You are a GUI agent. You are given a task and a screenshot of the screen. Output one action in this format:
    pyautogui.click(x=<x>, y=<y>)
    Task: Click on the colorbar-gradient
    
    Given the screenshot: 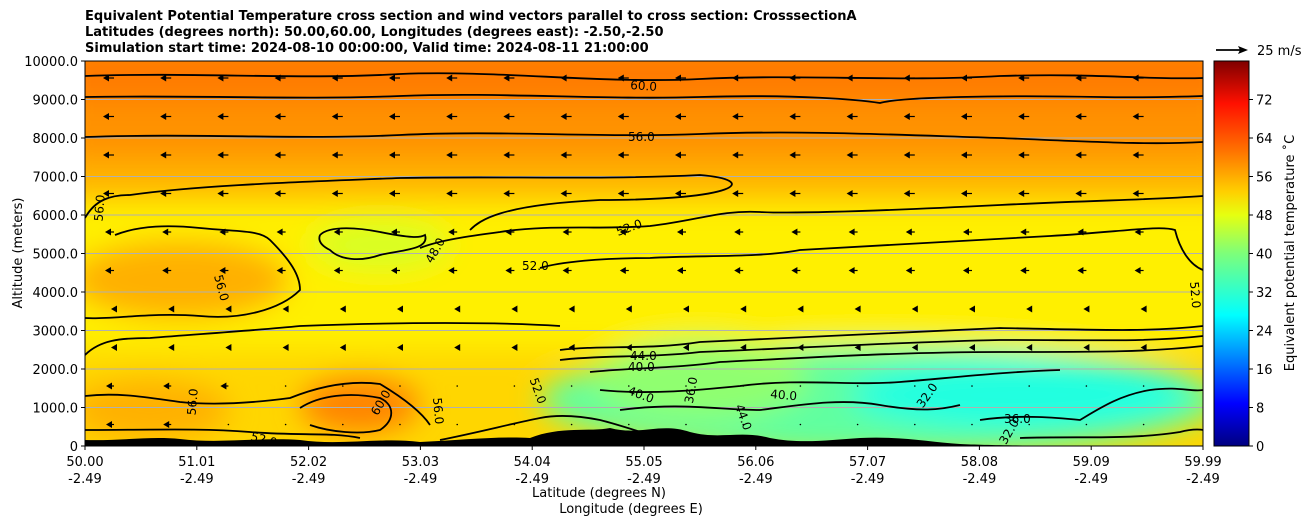 What is the action you would take?
    pyautogui.click(x=1231, y=253)
    